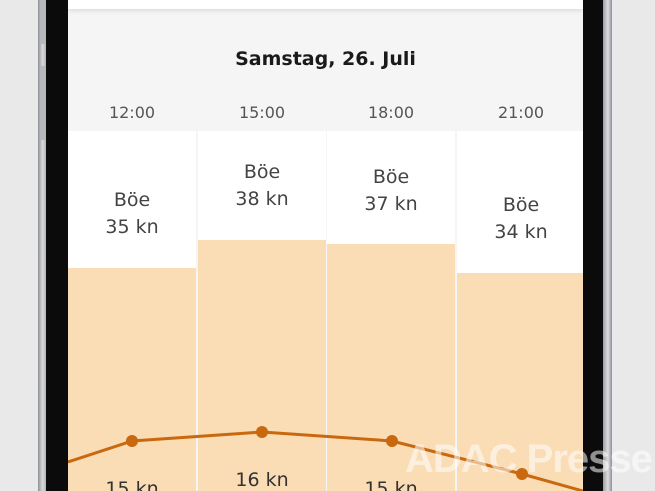  What do you see at coordinates (262, 186) in the screenshot?
I see `gust-label: Böe 38 kn` at bounding box center [262, 186].